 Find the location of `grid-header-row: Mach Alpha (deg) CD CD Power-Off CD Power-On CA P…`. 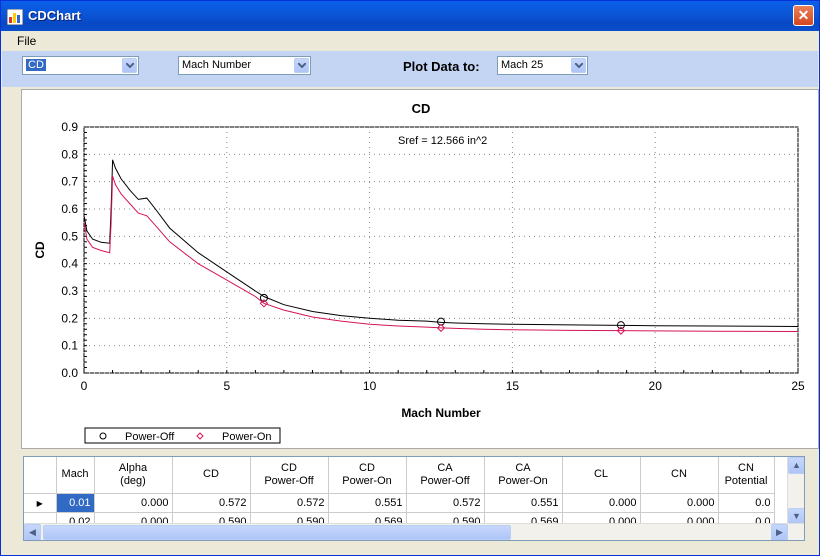

grid-header-row: Mach Alpha (deg) CD CD Power-Off CD Power-On CA P… is located at coordinates (399, 475).